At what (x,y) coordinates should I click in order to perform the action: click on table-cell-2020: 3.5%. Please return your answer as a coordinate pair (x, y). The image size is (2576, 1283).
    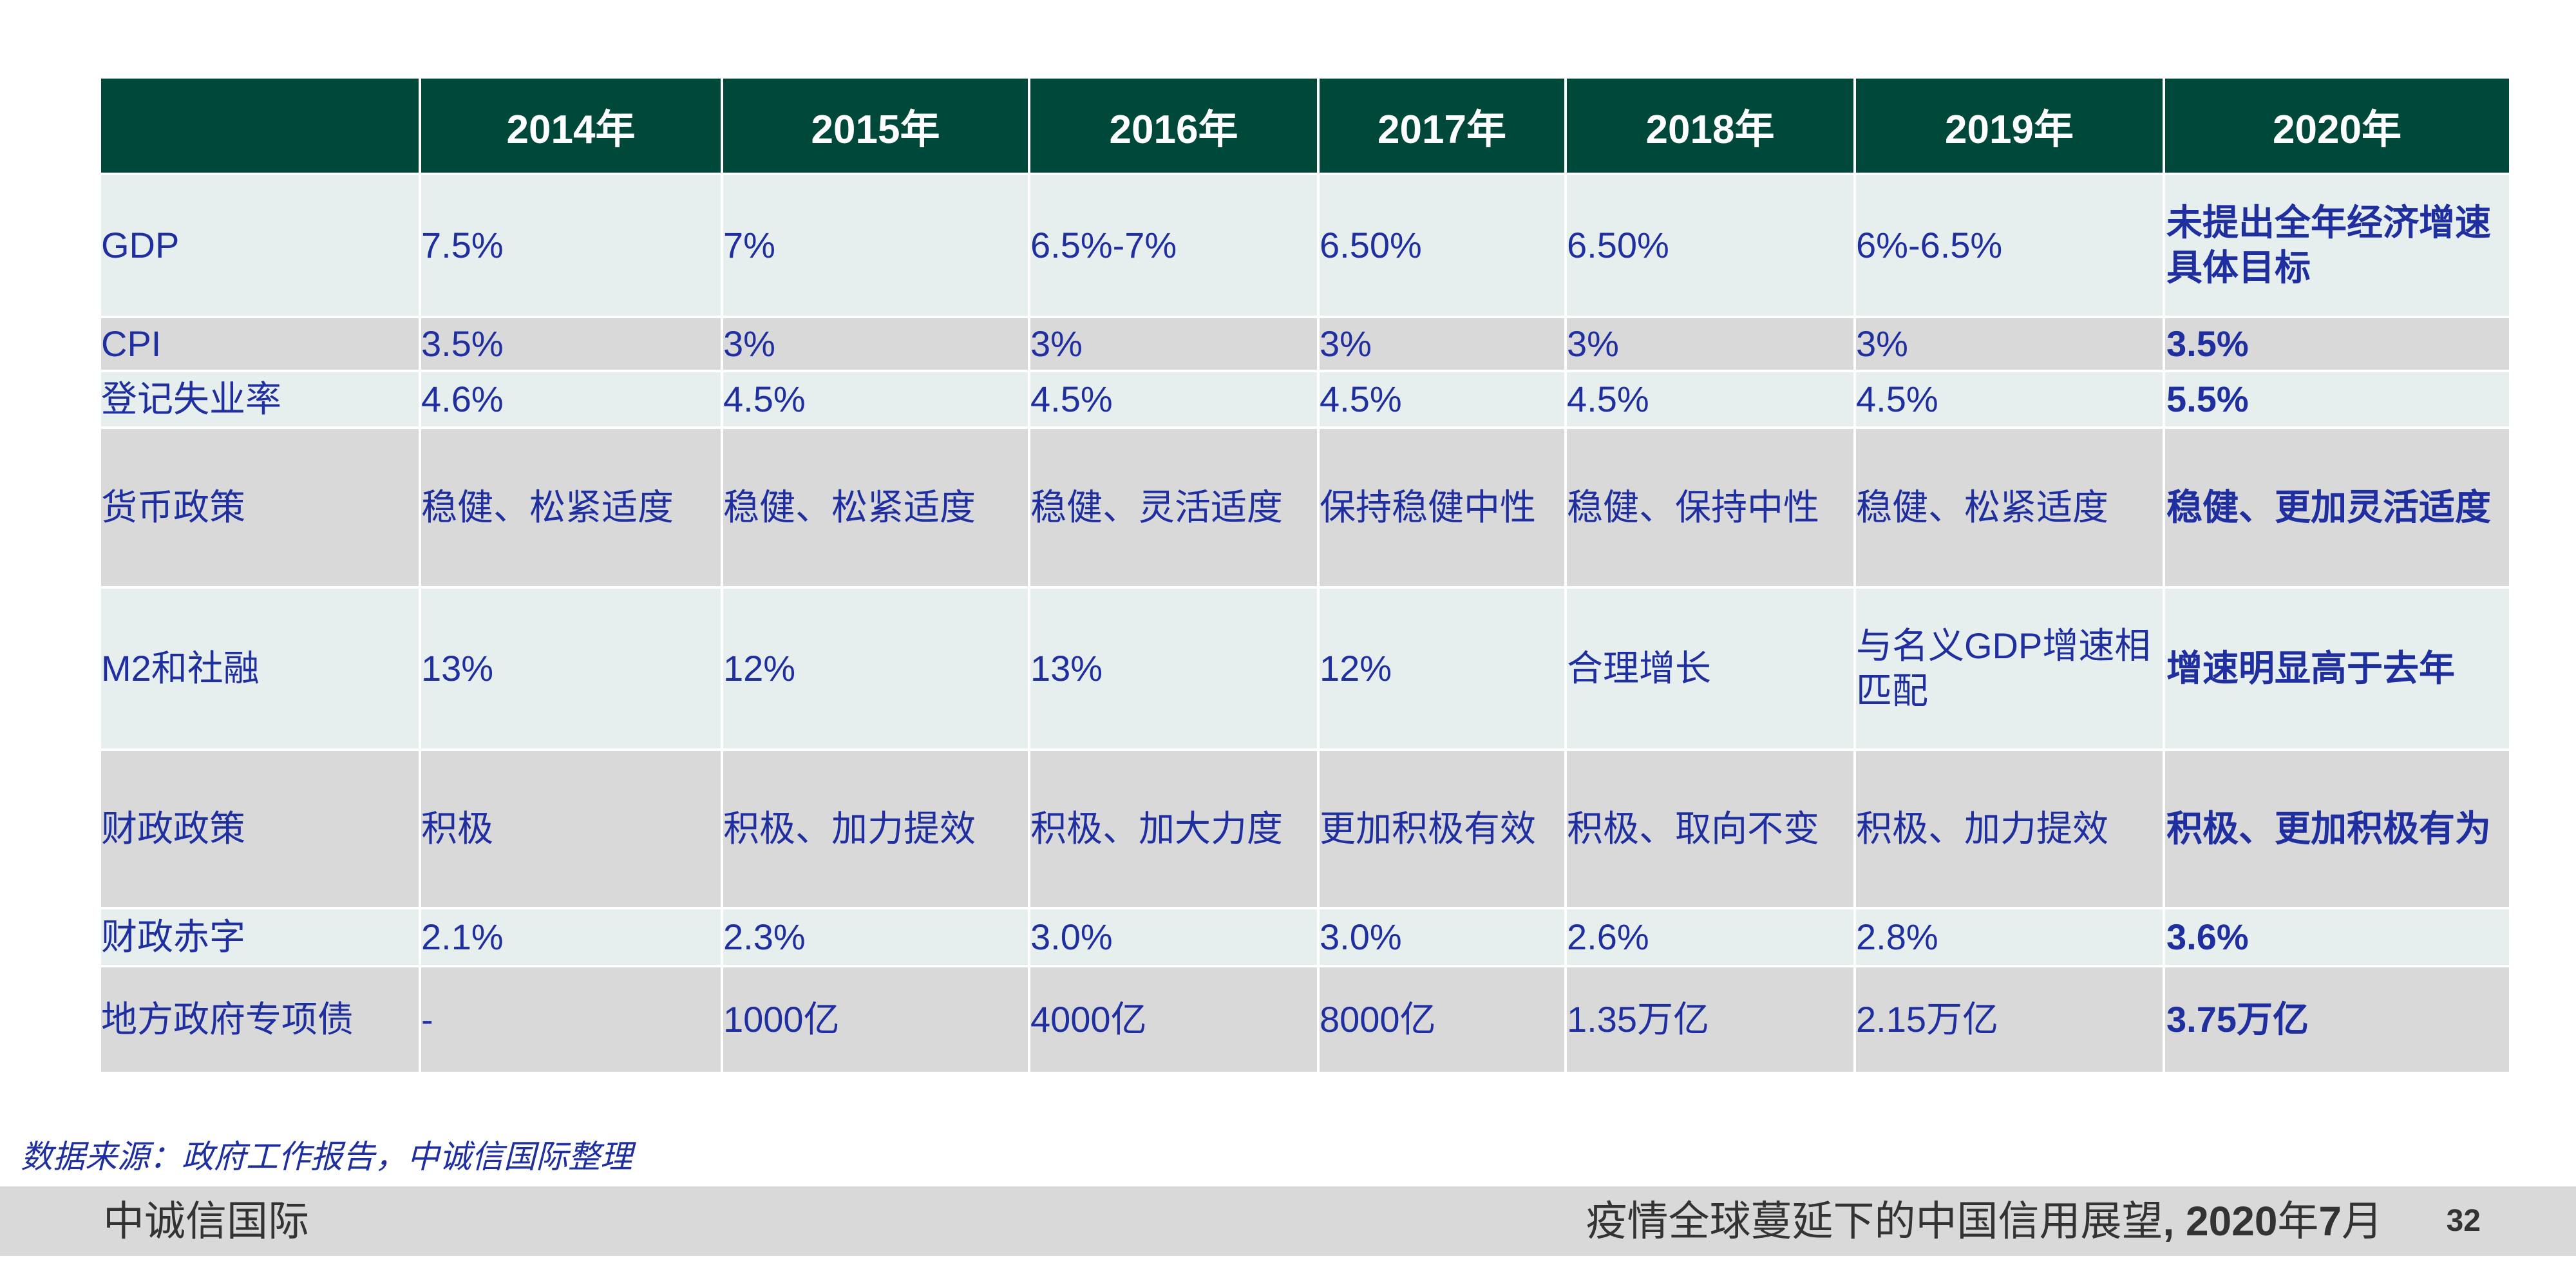
    Looking at the image, I should click on (2337, 344).